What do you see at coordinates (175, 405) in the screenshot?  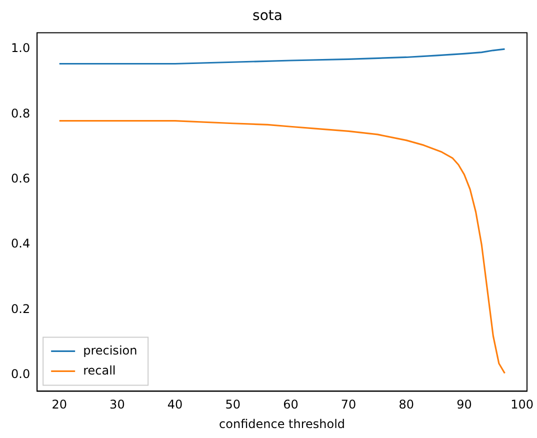 I see `x-tick-label: 40` at bounding box center [175, 405].